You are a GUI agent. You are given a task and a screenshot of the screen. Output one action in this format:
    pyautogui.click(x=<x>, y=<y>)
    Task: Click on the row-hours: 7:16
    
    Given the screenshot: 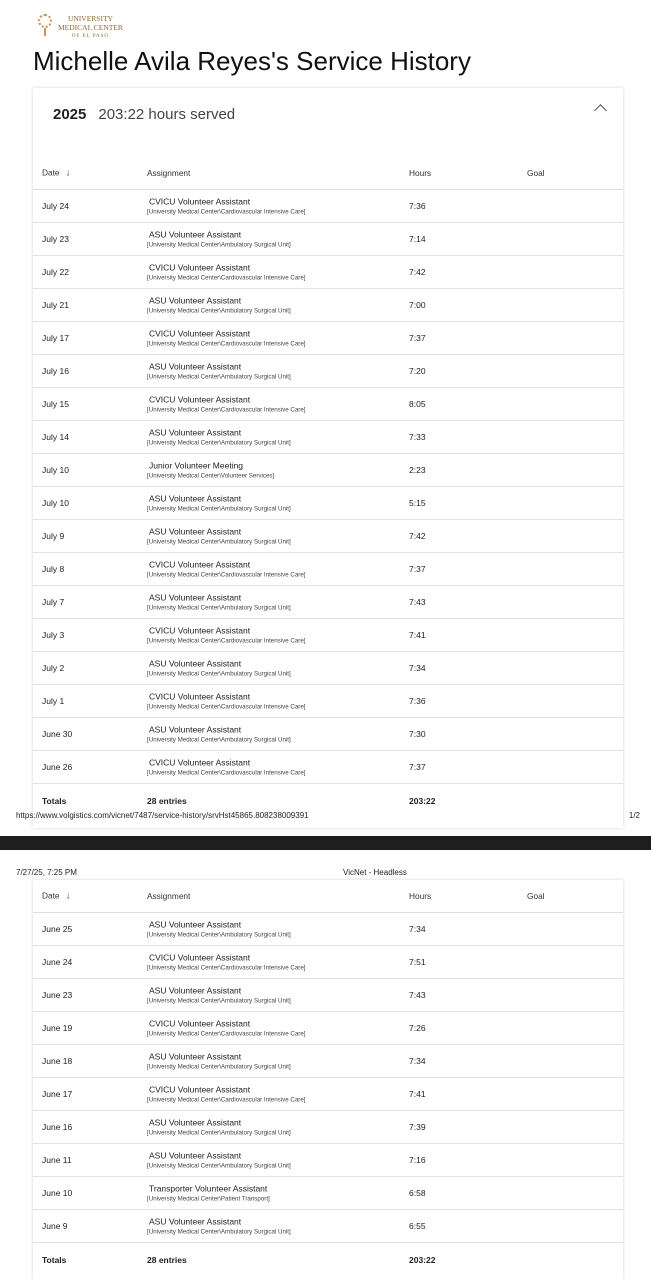 What is the action you would take?
    pyautogui.click(x=417, y=1160)
    